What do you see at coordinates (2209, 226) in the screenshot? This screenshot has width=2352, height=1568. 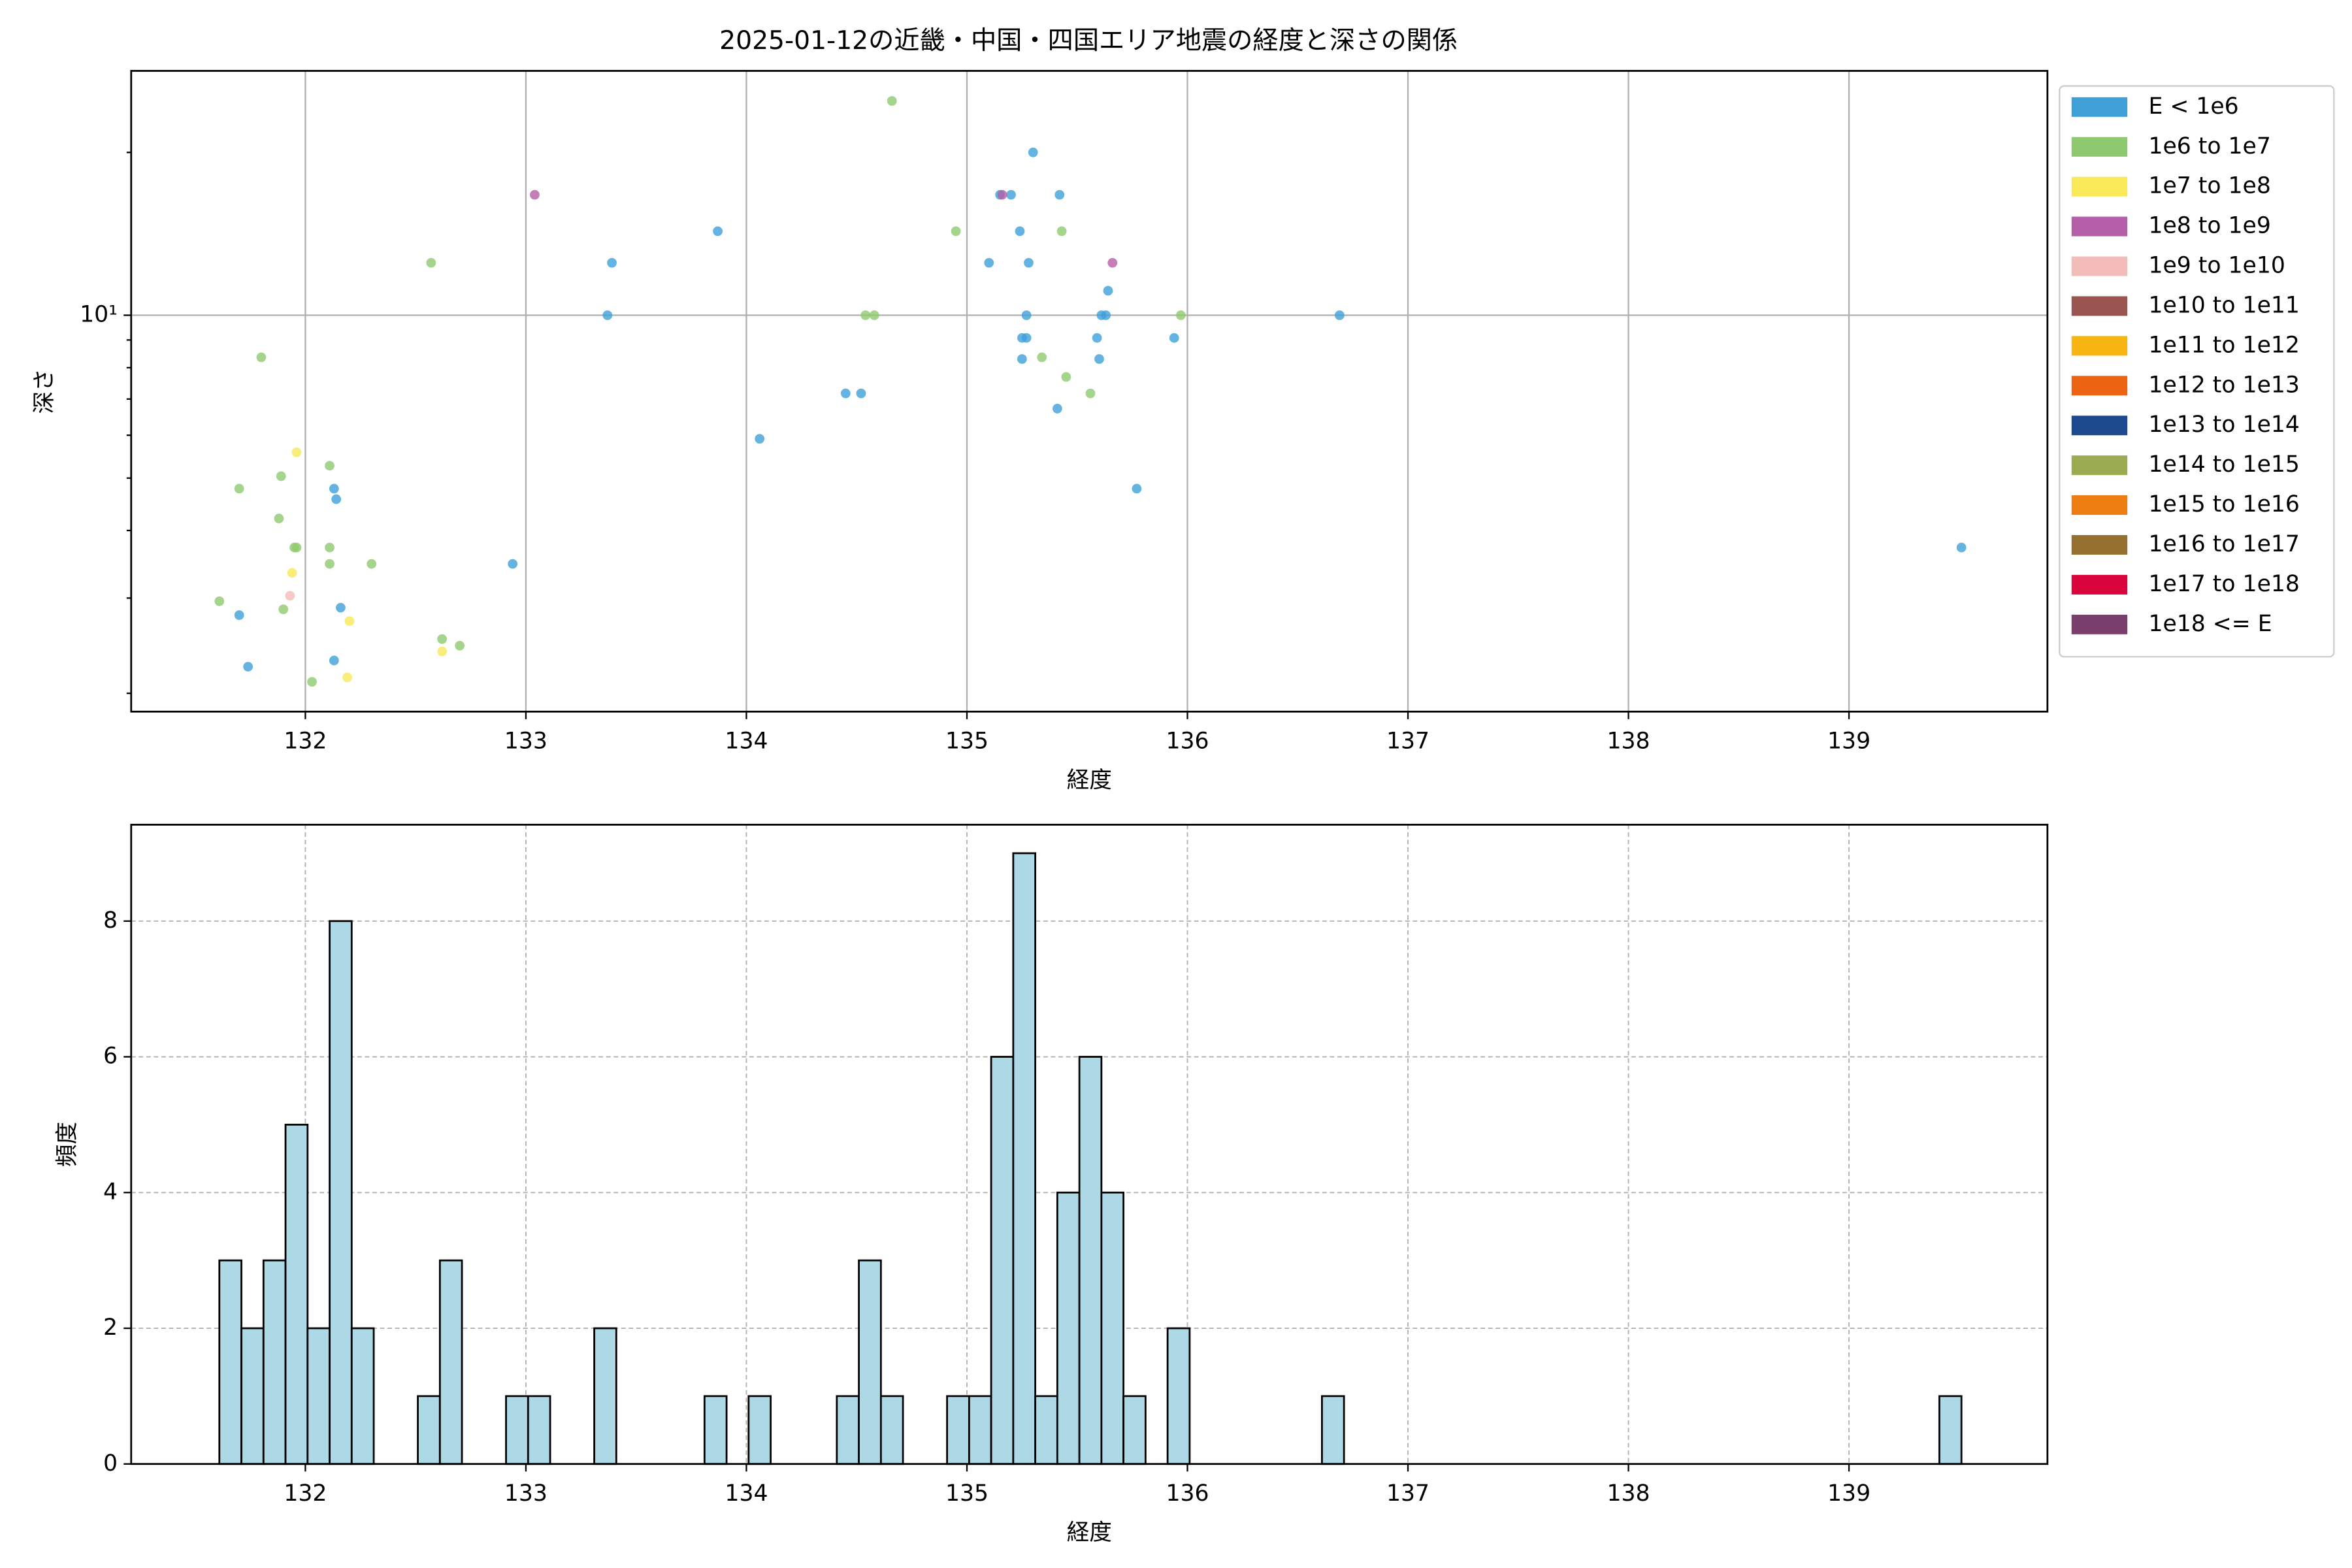 I see `legend-label: 1e8 to 1e9` at bounding box center [2209, 226].